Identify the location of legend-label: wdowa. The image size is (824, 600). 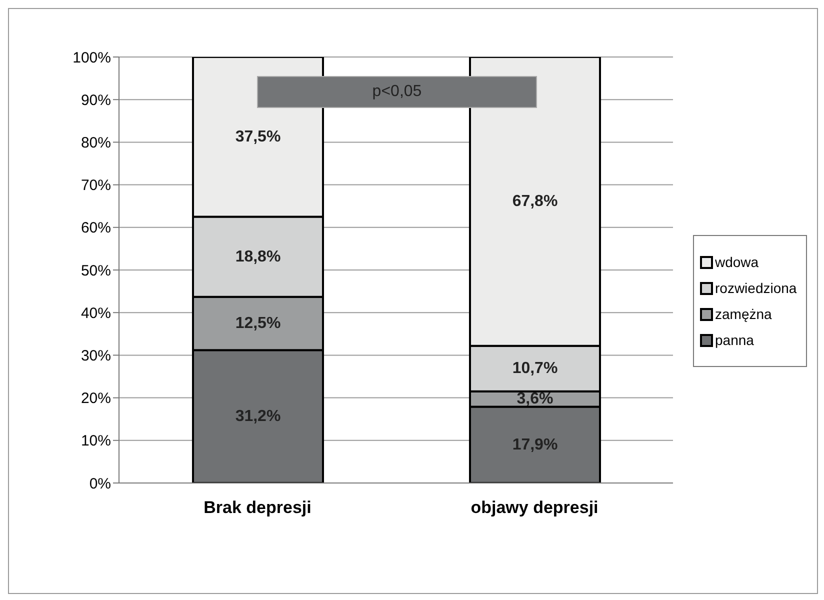
(737, 262).